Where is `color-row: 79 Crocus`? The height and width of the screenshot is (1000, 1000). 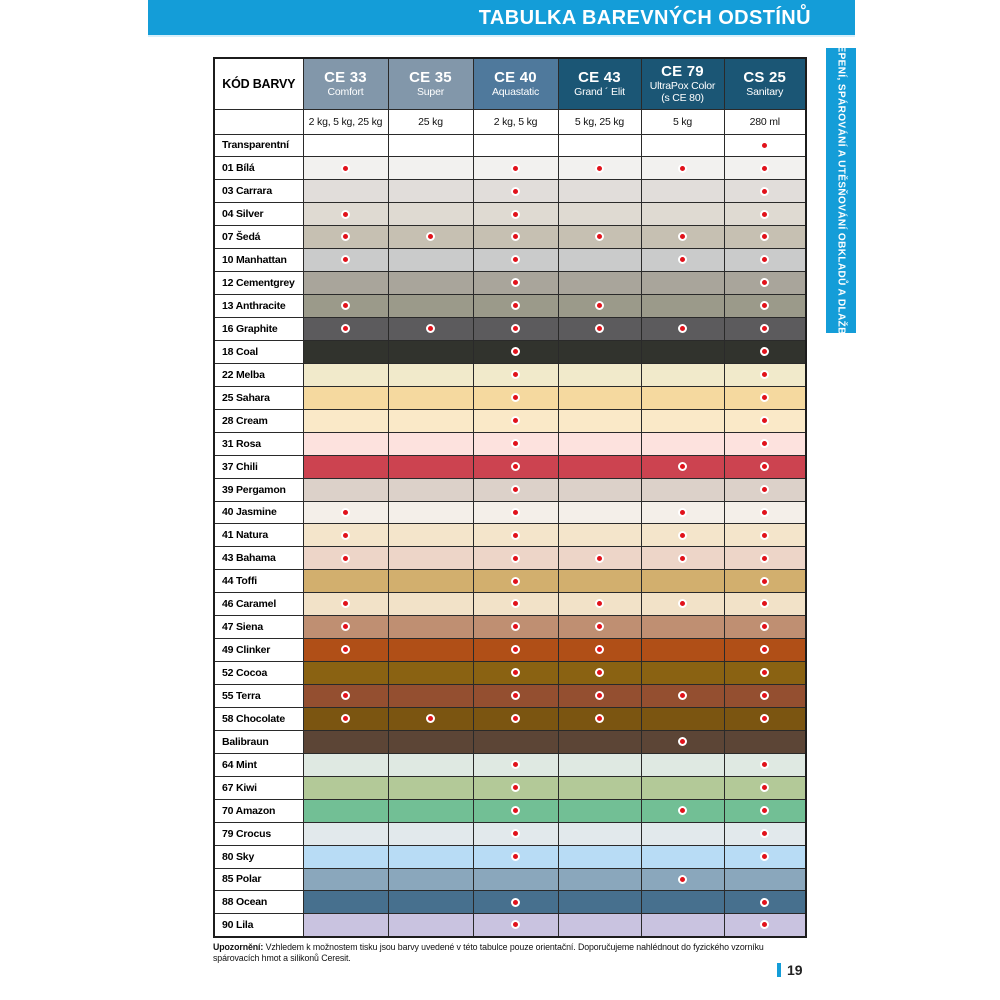 color-row: 79 Crocus is located at coordinates (510, 833).